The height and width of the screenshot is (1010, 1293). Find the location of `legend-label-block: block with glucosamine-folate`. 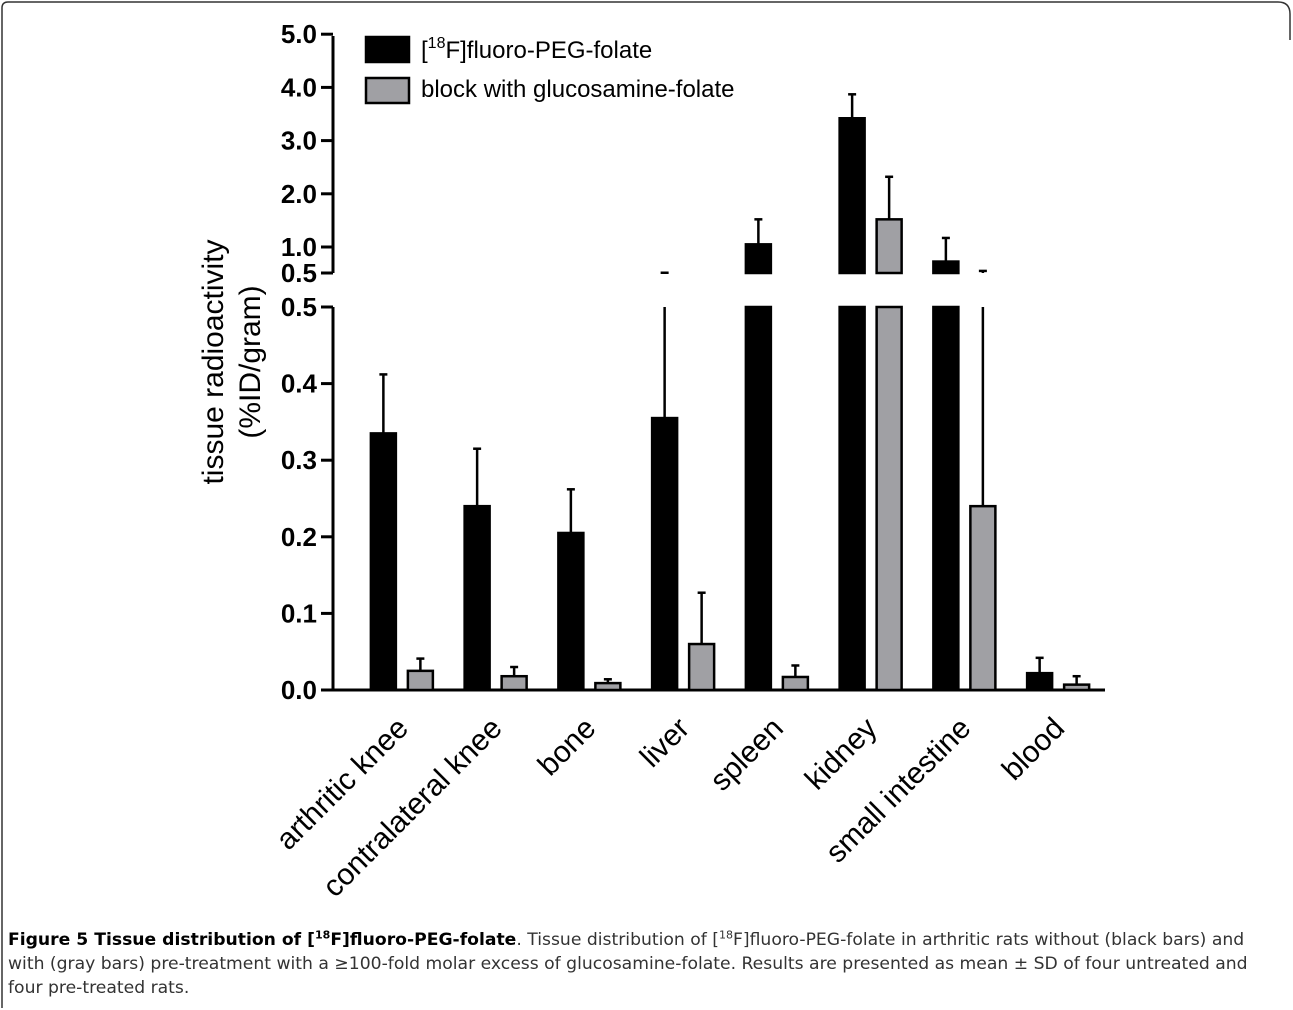

legend-label-block: block with glucosamine-folate is located at coordinates (578, 89).